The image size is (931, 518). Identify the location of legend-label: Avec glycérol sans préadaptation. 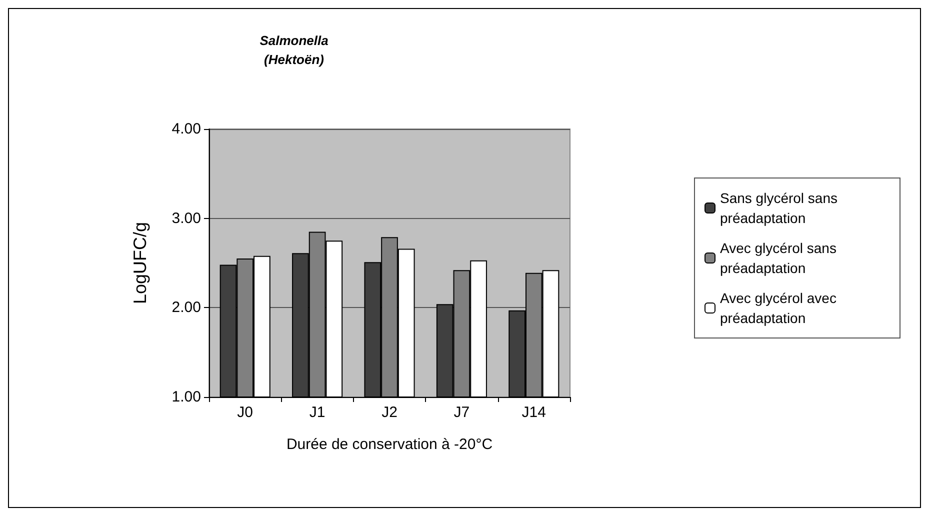
(780, 258).